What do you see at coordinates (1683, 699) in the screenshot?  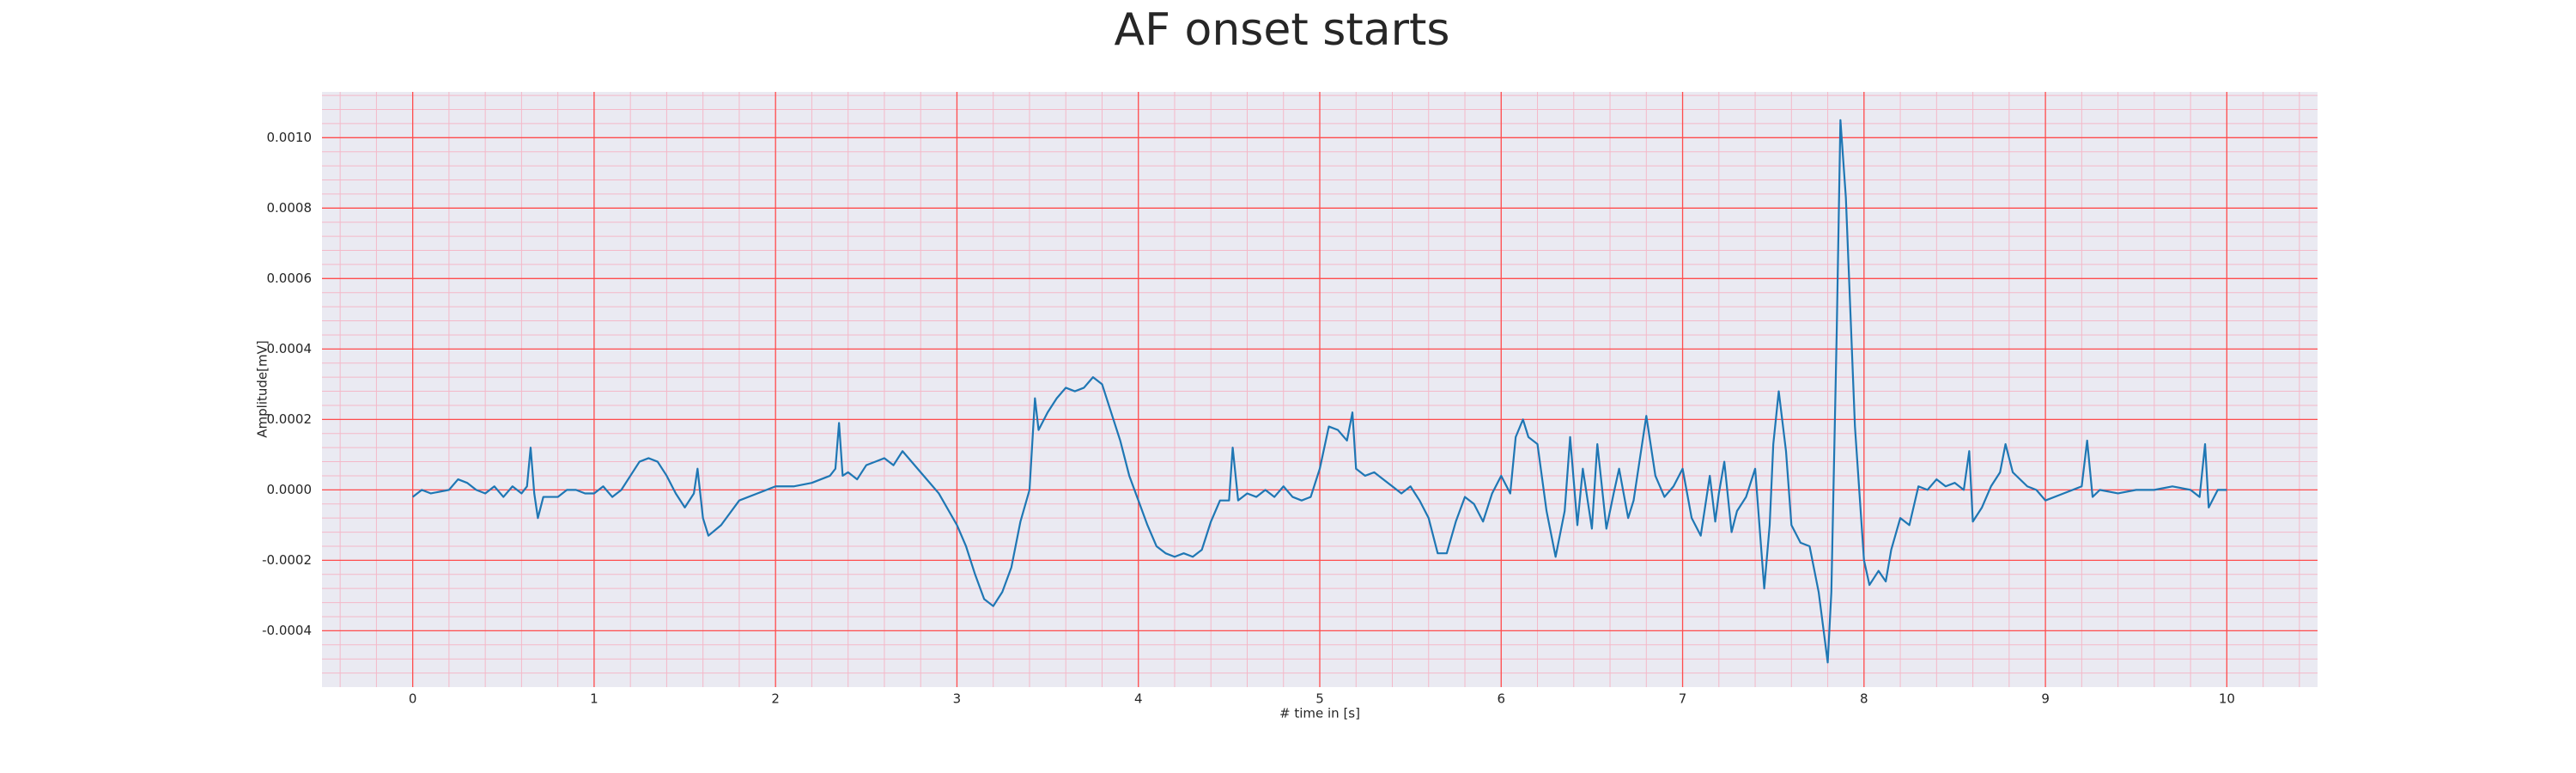 I see `x-tick-label: 7` at bounding box center [1683, 699].